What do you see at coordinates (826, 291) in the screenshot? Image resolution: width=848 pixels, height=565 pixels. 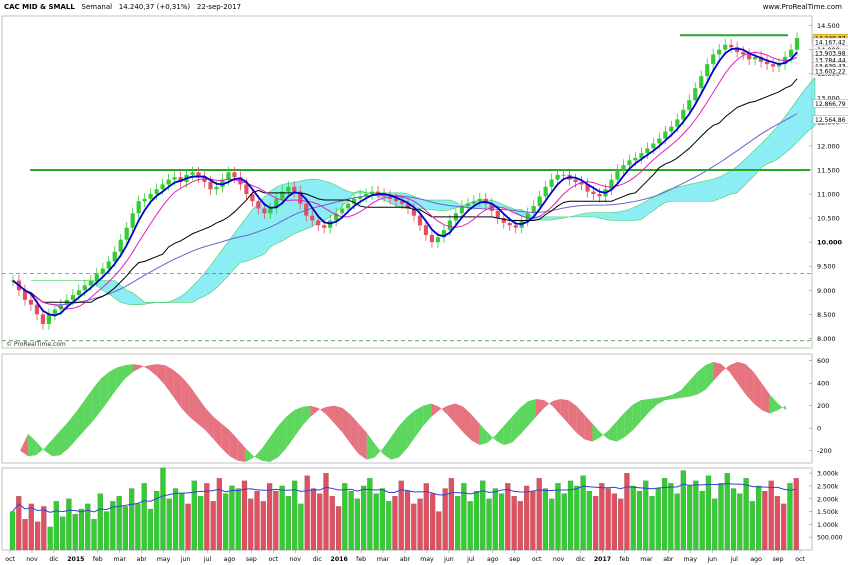 I see `price-tick-label: 9.000` at bounding box center [826, 291].